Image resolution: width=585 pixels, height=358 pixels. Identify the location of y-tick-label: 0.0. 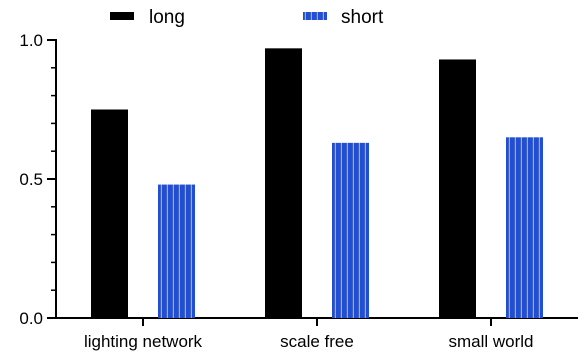
(31, 318).